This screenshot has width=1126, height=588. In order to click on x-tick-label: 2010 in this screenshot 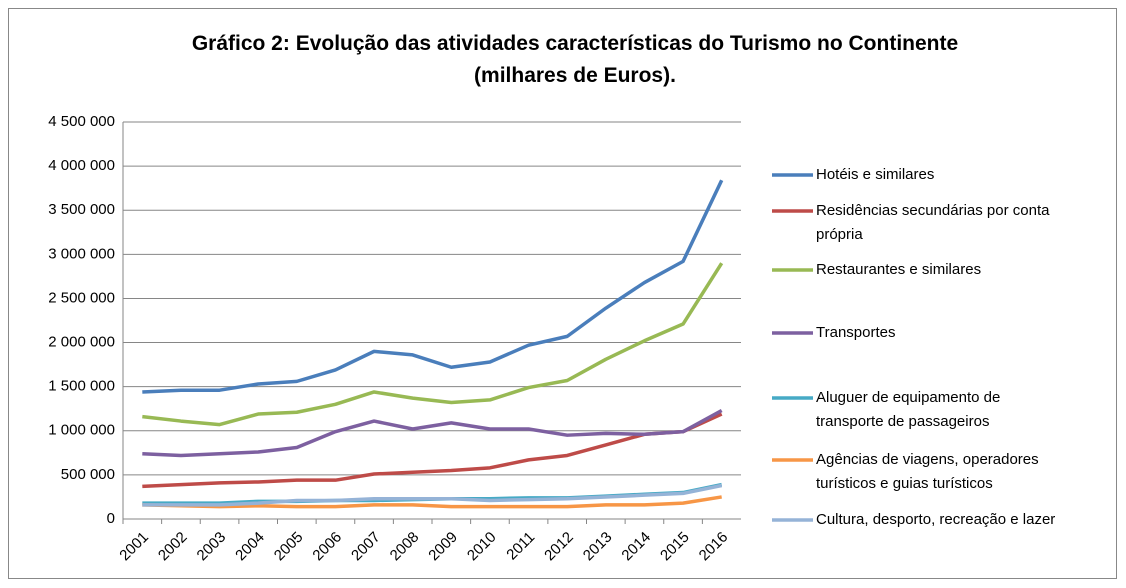, I will do `click(482, 547)`.